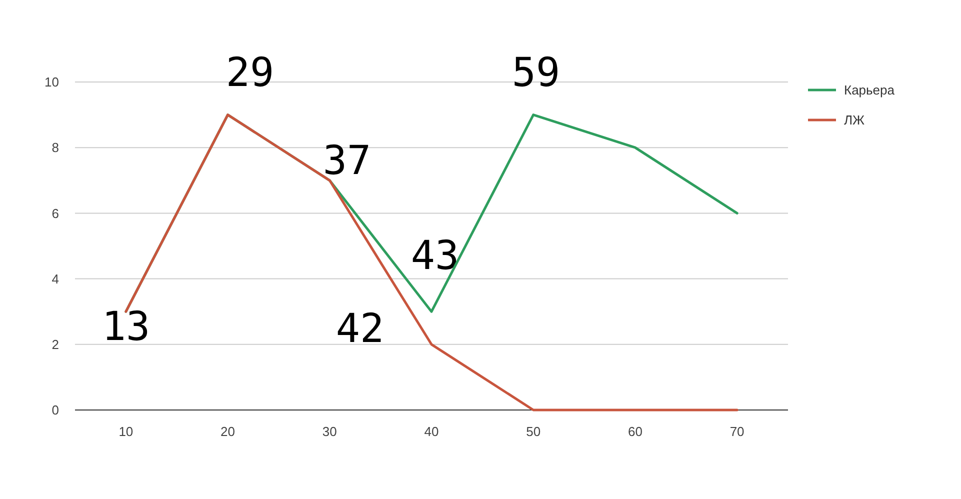 The height and width of the screenshot is (499, 961). What do you see at coordinates (737, 431) in the screenshot?
I see `x-tick-label: 70` at bounding box center [737, 431].